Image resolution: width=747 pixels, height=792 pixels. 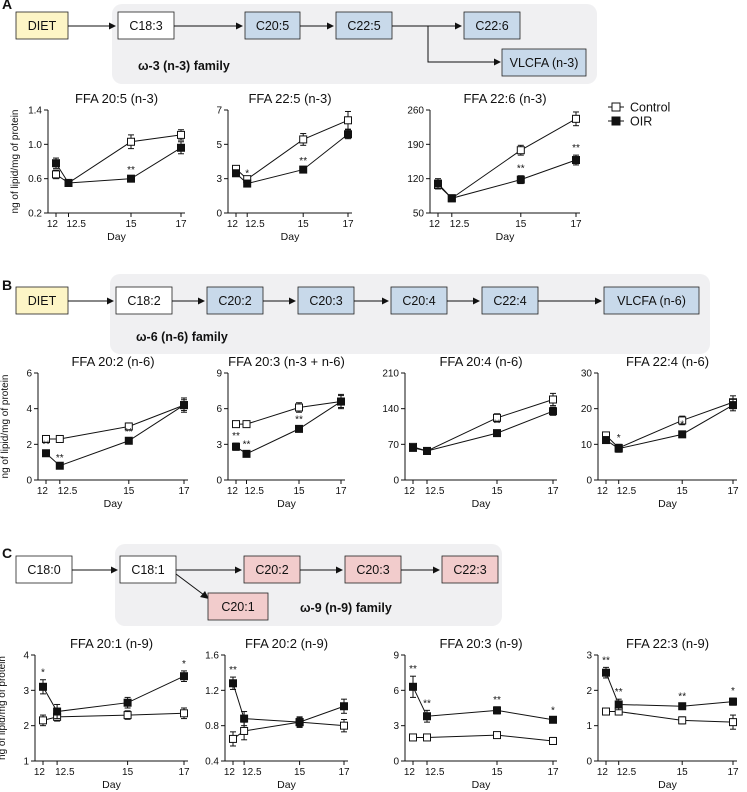 What do you see at coordinates (219, 145) in the screenshot?
I see `y-tick-label: 5` at bounding box center [219, 145].